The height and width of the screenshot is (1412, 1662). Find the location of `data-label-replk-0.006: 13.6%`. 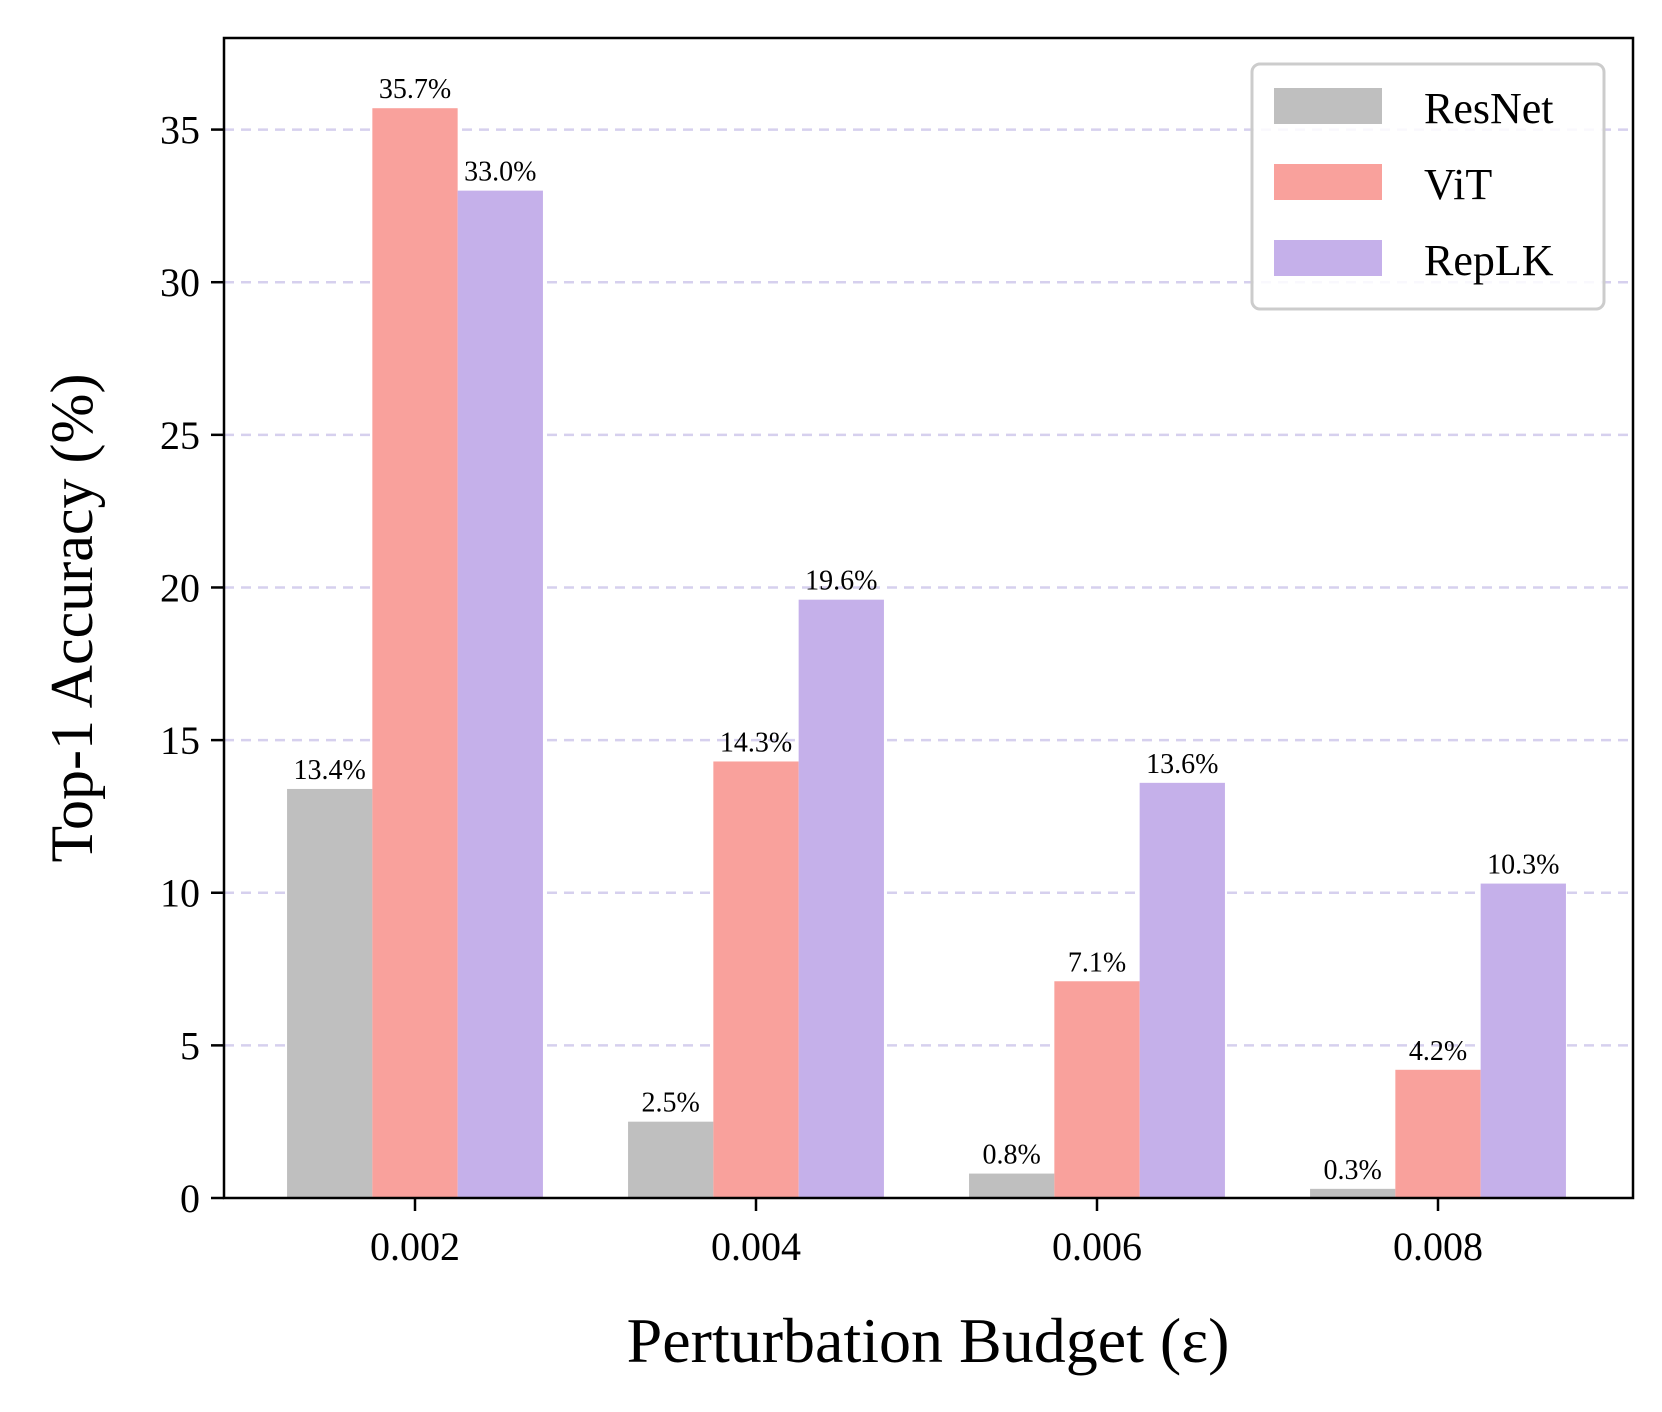

data-label-replk-0.006: 13.6% is located at coordinates (1182, 764).